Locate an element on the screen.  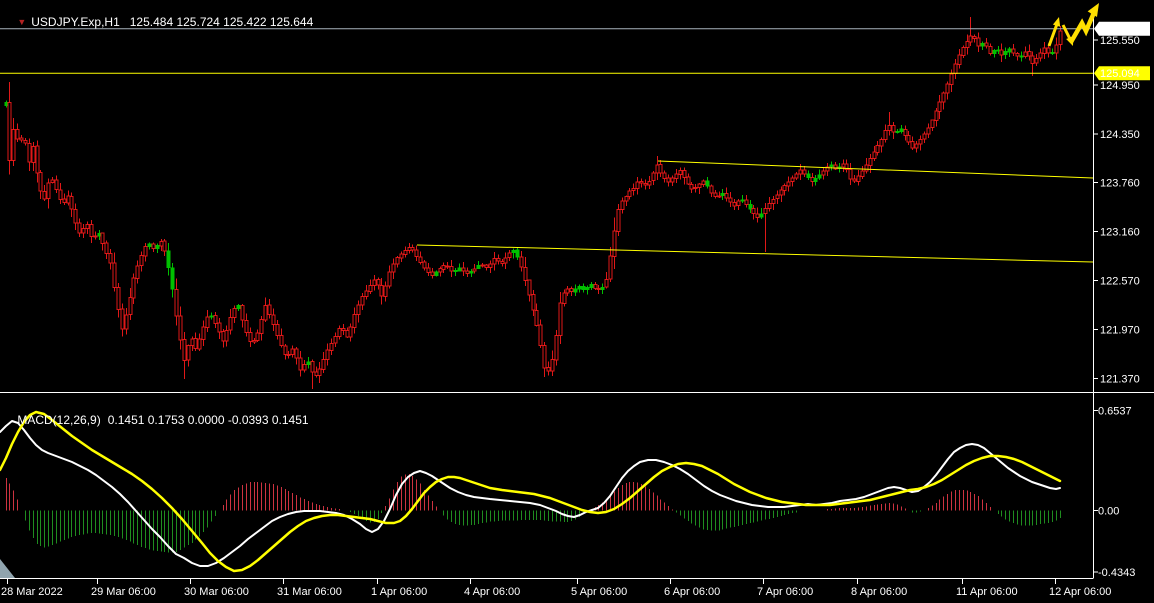
price-tick-label: 121.370 is located at coordinates (1120, 380).